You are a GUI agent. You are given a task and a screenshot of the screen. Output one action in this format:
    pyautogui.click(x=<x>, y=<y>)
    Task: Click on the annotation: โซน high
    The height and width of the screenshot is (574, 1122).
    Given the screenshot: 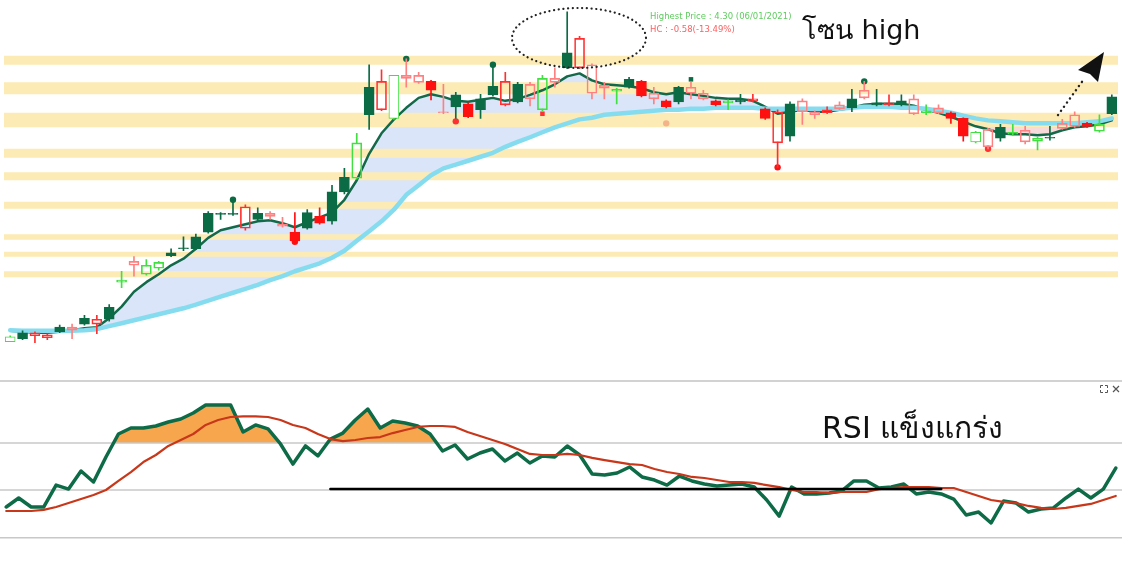 What is the action you would take?
    pyautogui.click(x=861, y=29)
    